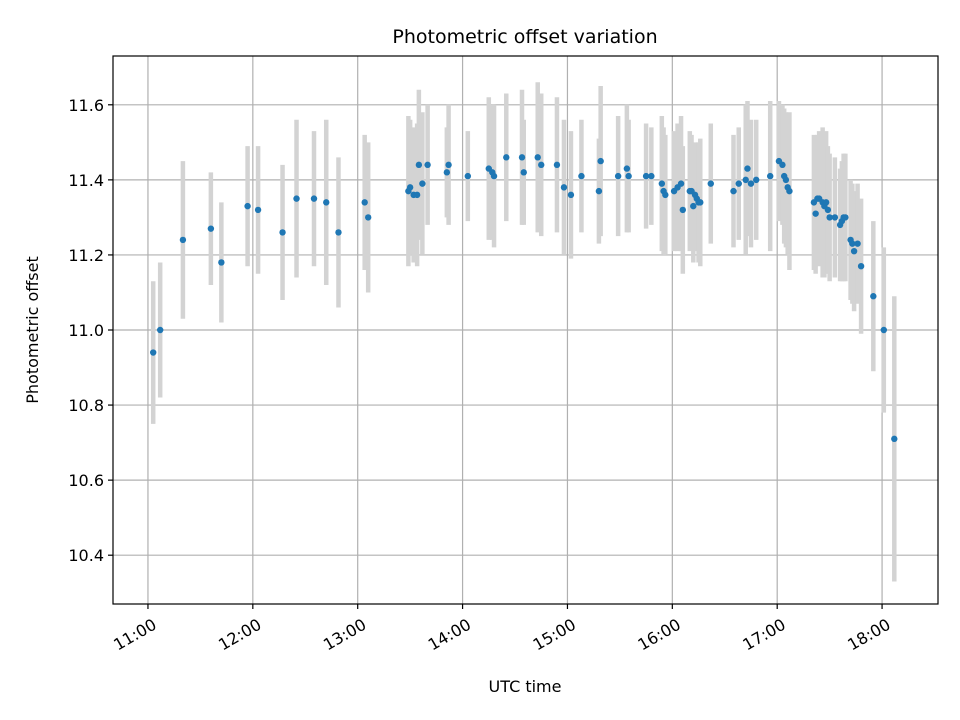 This screenshot has width=960, height=720. What do you see at coordinates (32, 330) in the screenshot?
I see `y-axis-label: Photometric offset` at bounding box center [32, 330].